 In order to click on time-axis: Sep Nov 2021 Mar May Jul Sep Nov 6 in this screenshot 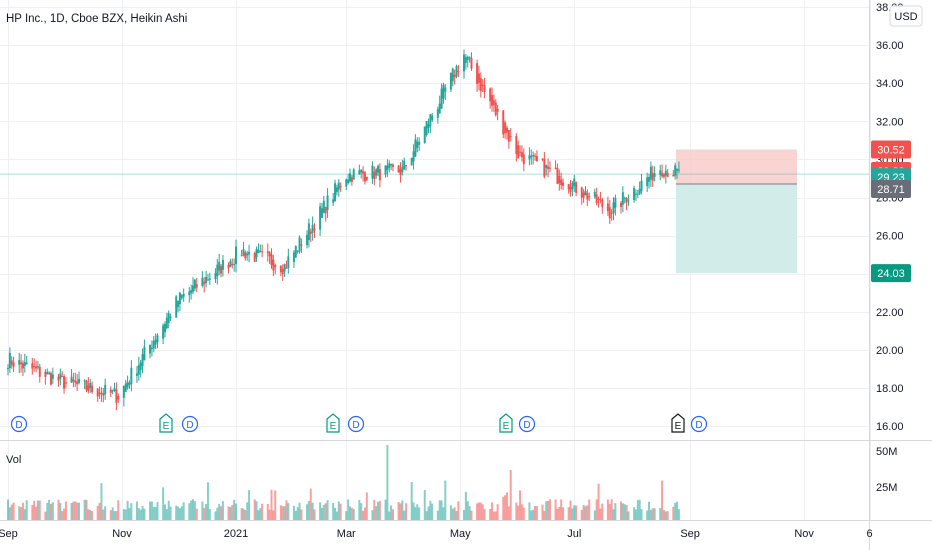, I will do `click(436, 534)`.